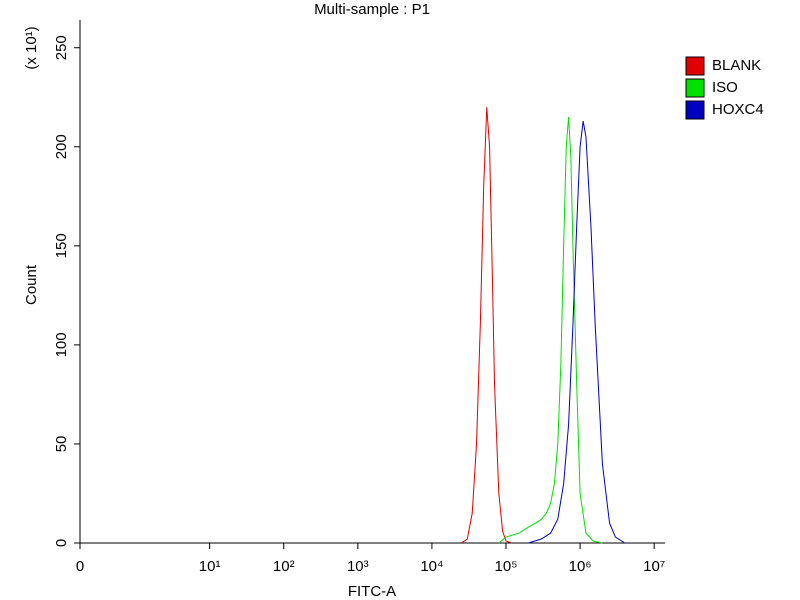 The height and width of the screenshot is (600, 800). I want to click on y-tick-label: 100, so click(61, 344).